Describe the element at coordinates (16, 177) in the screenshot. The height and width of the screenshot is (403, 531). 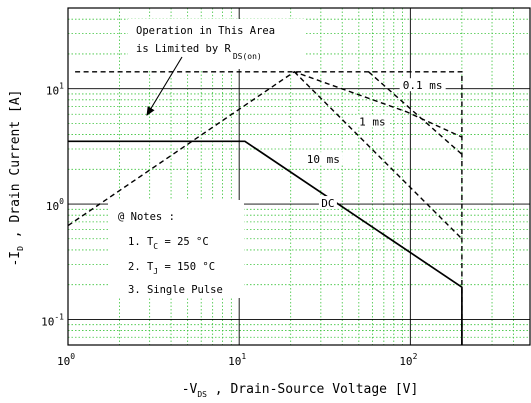
I see `y-axis-title: -ID , Drain Current [A]` at that location.